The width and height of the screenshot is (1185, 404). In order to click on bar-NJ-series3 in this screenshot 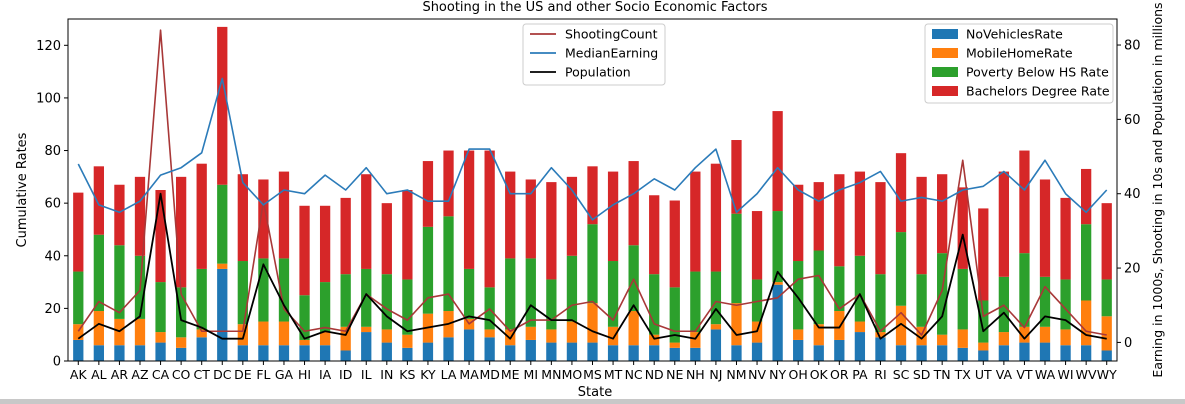, I will do `click(716, 217)`.